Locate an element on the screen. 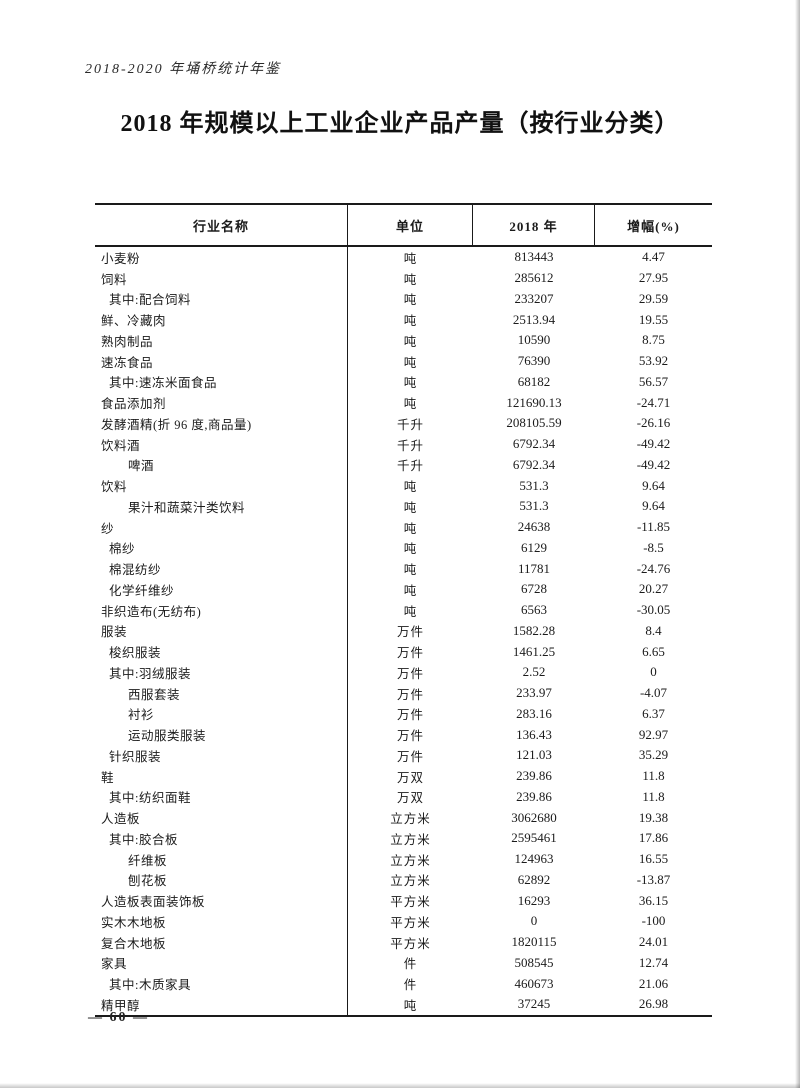 The image size is (800, 1088). industry-name-text: 鲜、冷藏肉 is located at coordinates (134, 321).